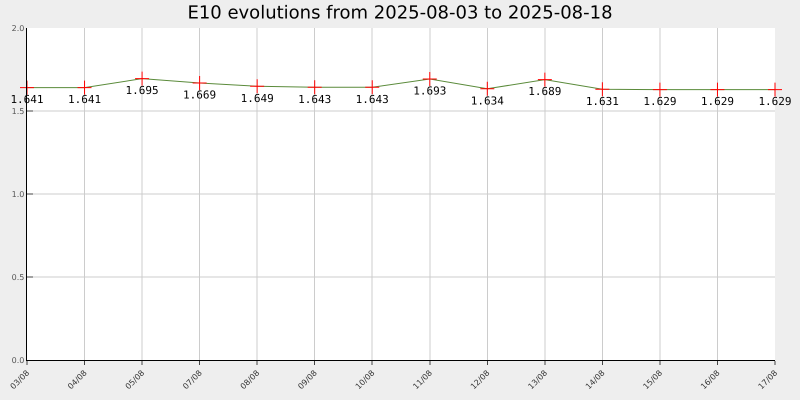  Describe the element at coordinates (429, 91) in the screenshot. I see `data-label: 1.693` at that location.